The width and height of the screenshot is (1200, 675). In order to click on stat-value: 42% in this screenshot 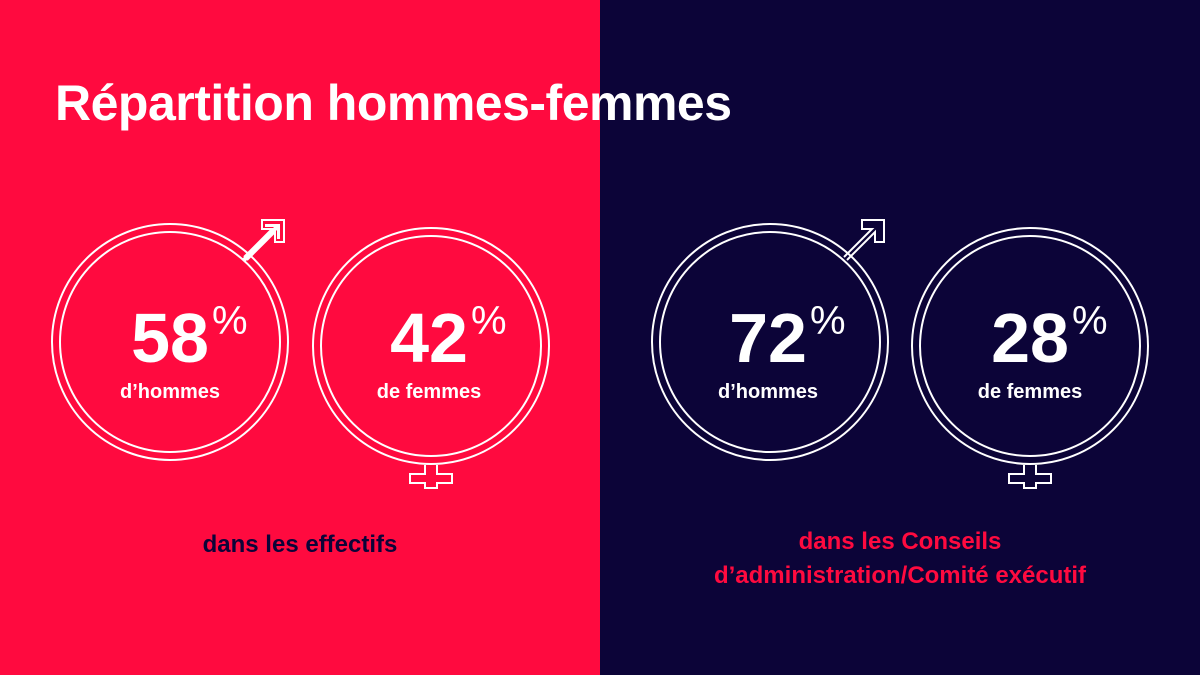, I will do `click(448, 338)`.